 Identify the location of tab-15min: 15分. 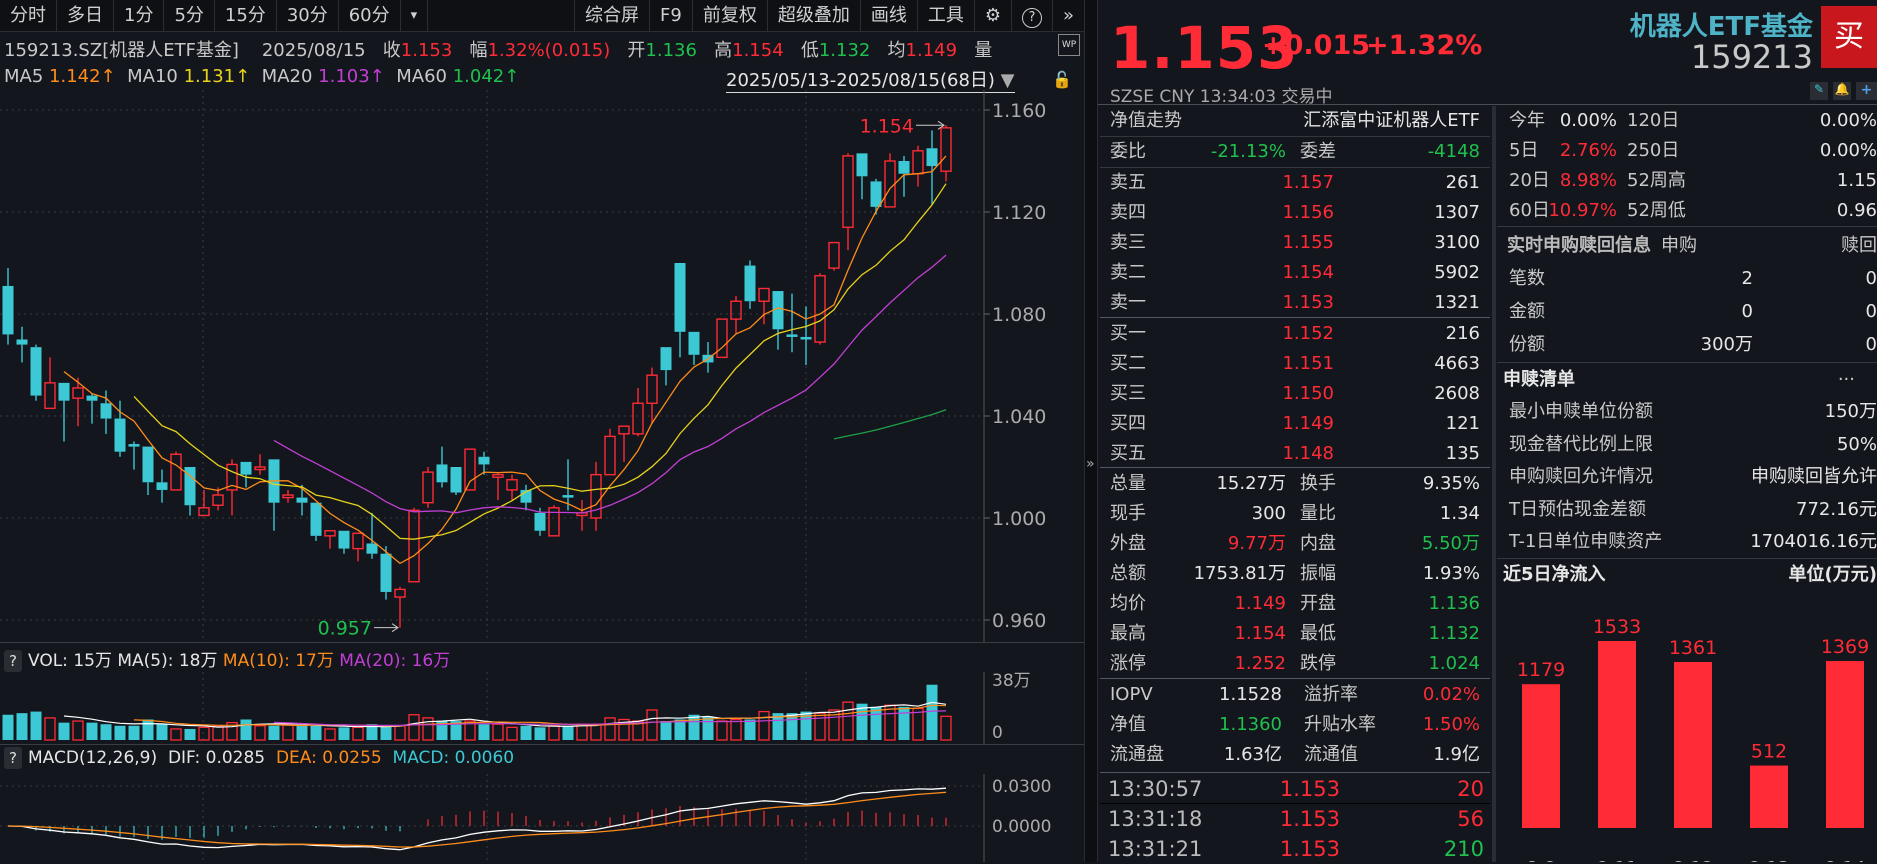
(246, 16).